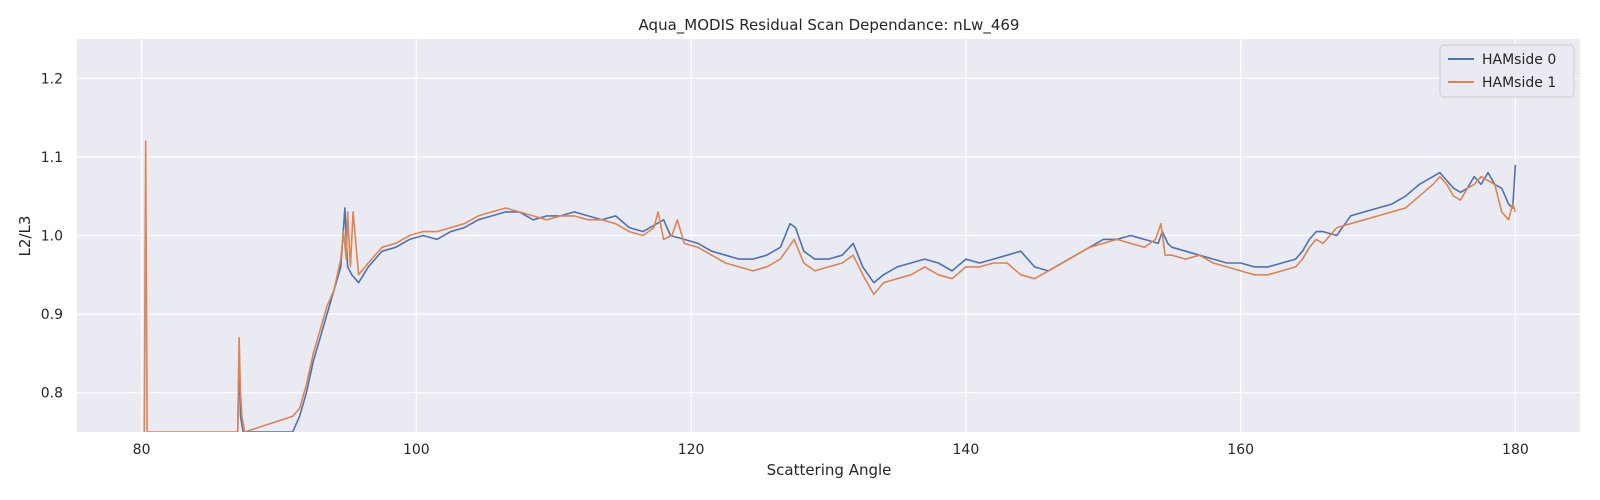 Image resolution: width=1600 pixels, height=500 pixels. What do you see at coordinates (1507, 71) in the screenshot?
I see `legend: HAMside 0 HAMside 1` at bounding box center [1507, 71].